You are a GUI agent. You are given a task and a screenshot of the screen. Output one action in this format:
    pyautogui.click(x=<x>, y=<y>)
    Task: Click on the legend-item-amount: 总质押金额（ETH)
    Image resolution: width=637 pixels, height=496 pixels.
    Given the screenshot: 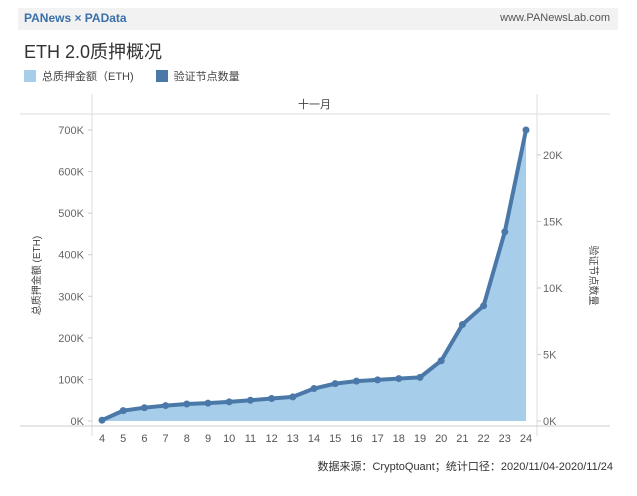 What is the action you would take?
    pyautogui.click(x=79, y=76)
    